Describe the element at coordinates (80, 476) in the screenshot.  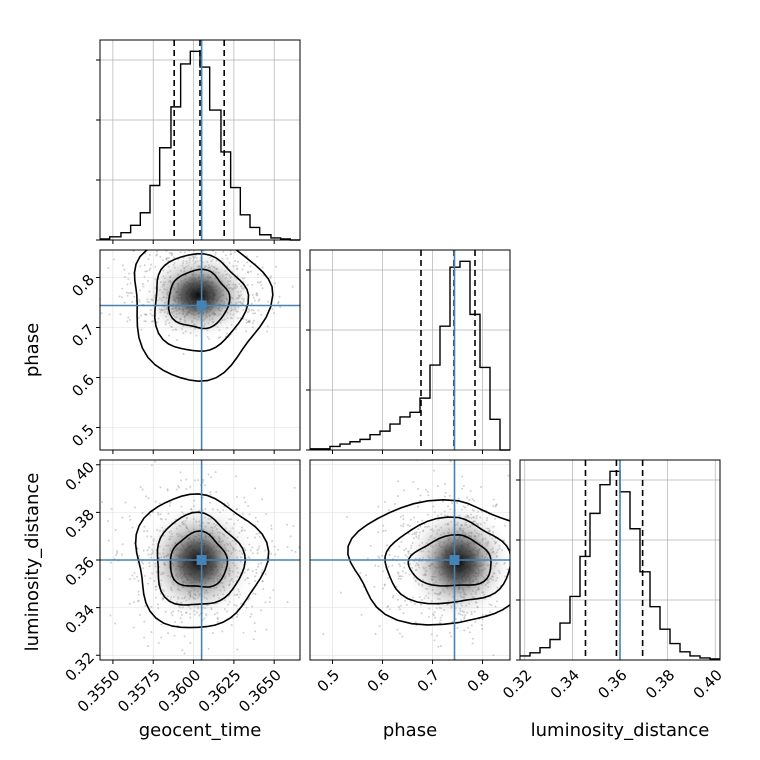
I see `y-tick-label: 0.40` at that location.